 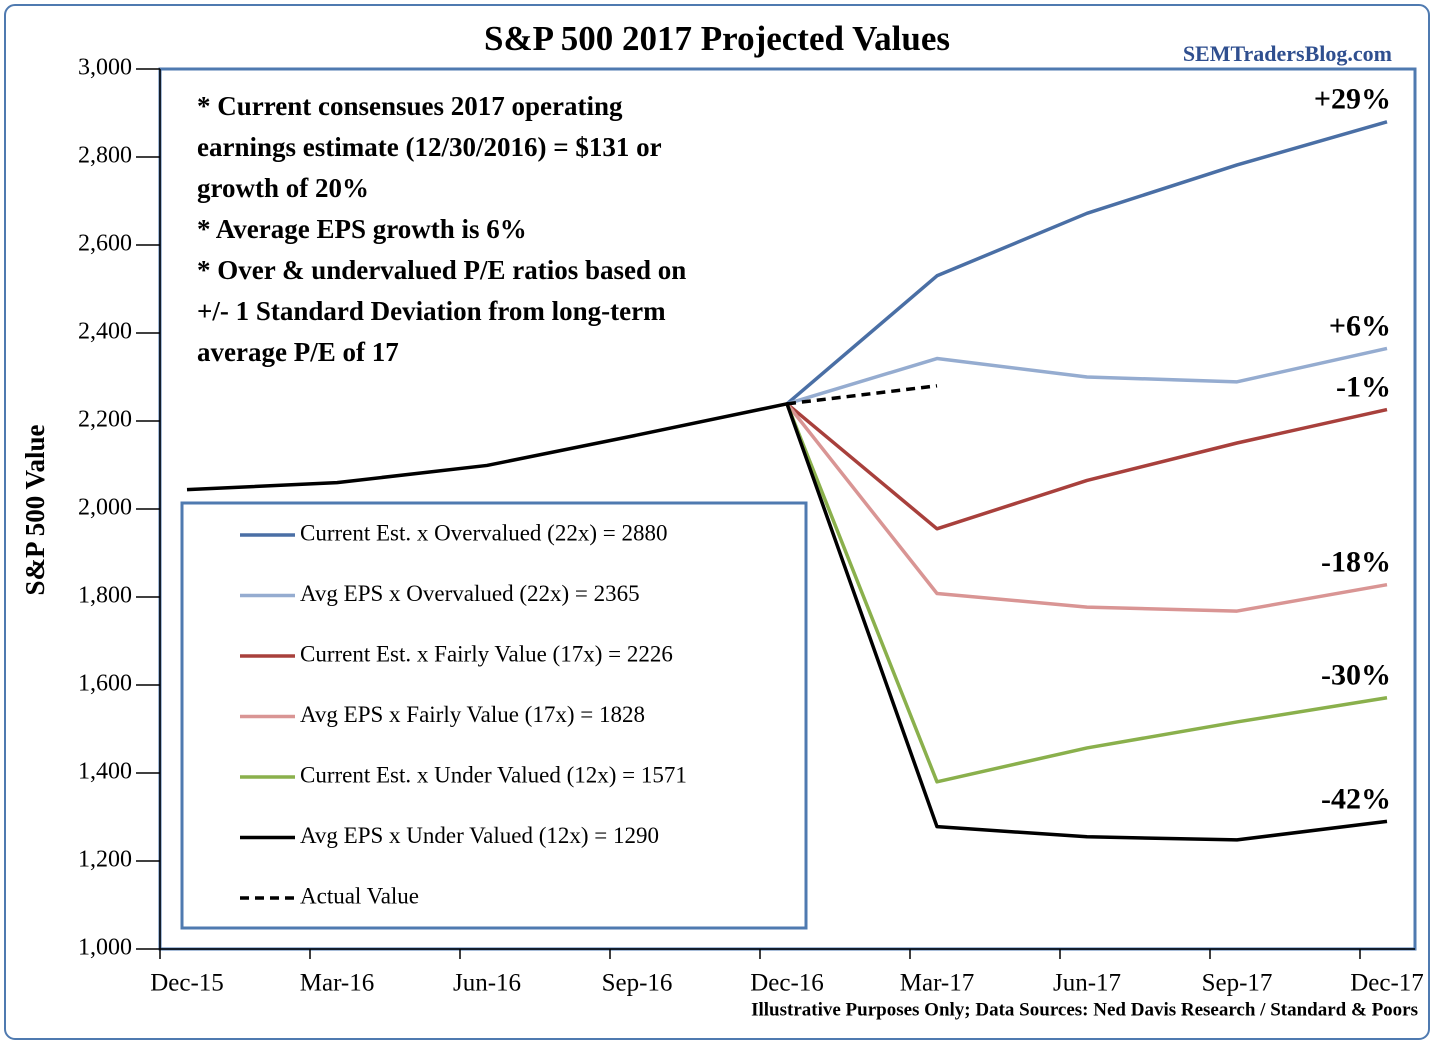 I want to click on subtitle: SEMTradersBlog.com, so click(x=1287, y=53).